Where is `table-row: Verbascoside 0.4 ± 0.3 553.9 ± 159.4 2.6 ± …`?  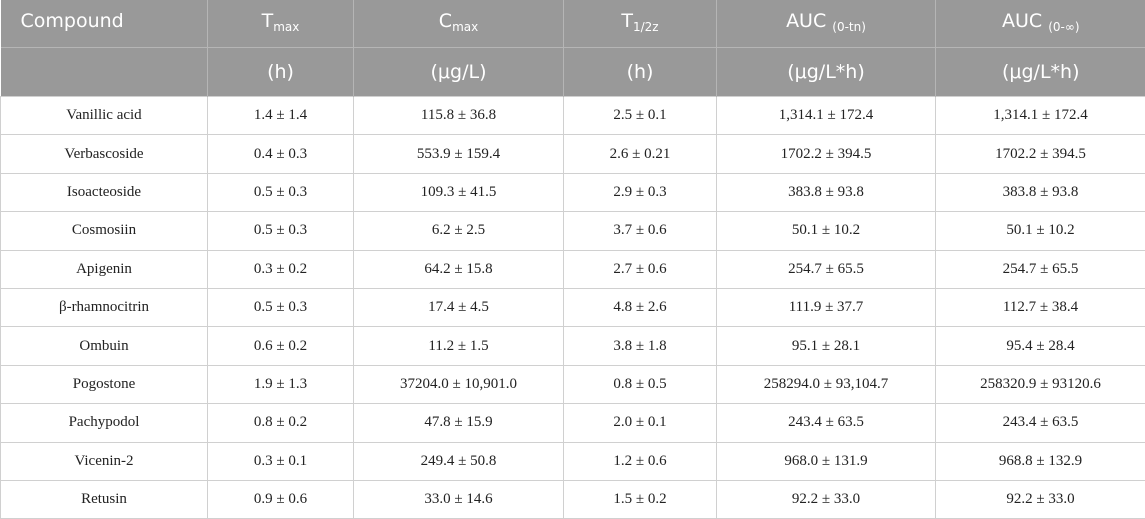
table-row: Verbascoside 0.4 ± 0.3 553.9 ± 159.4 2.6 ± … is located at coordinates (572, 154).